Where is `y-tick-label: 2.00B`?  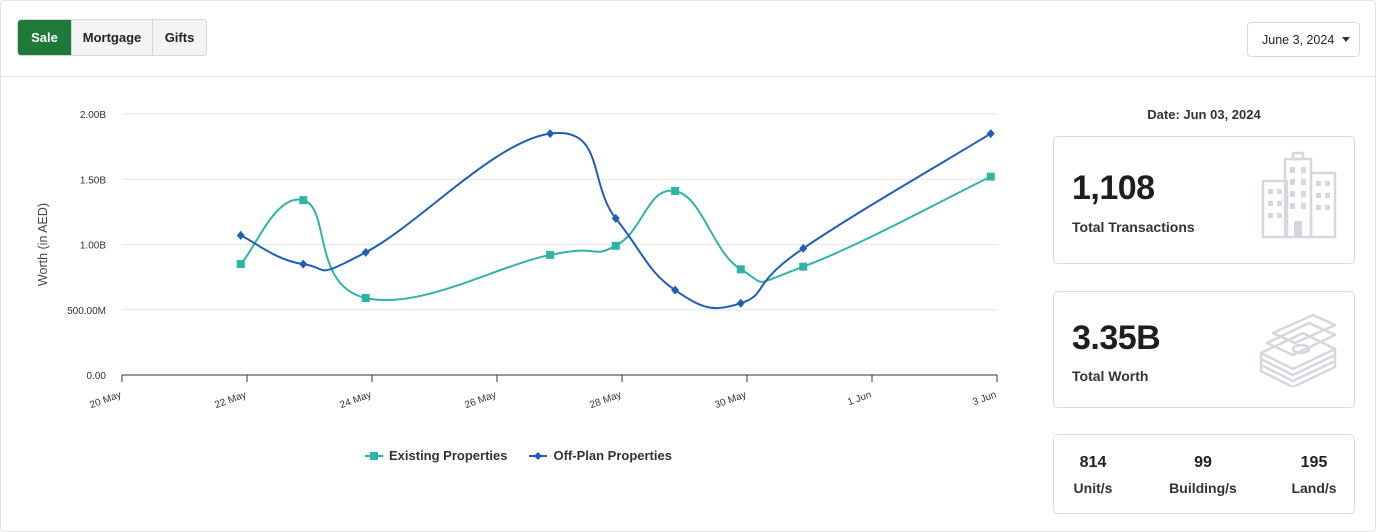
y-tick-label: 2.00B is located at coordinates (93, 115).